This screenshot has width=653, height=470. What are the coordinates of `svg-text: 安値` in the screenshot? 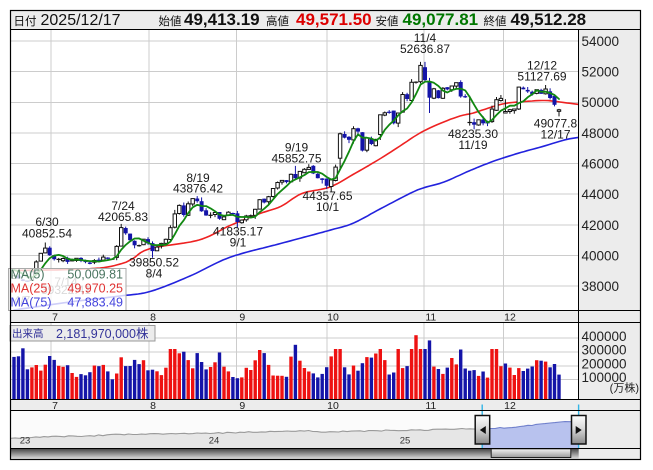 It's located at (387, 21).